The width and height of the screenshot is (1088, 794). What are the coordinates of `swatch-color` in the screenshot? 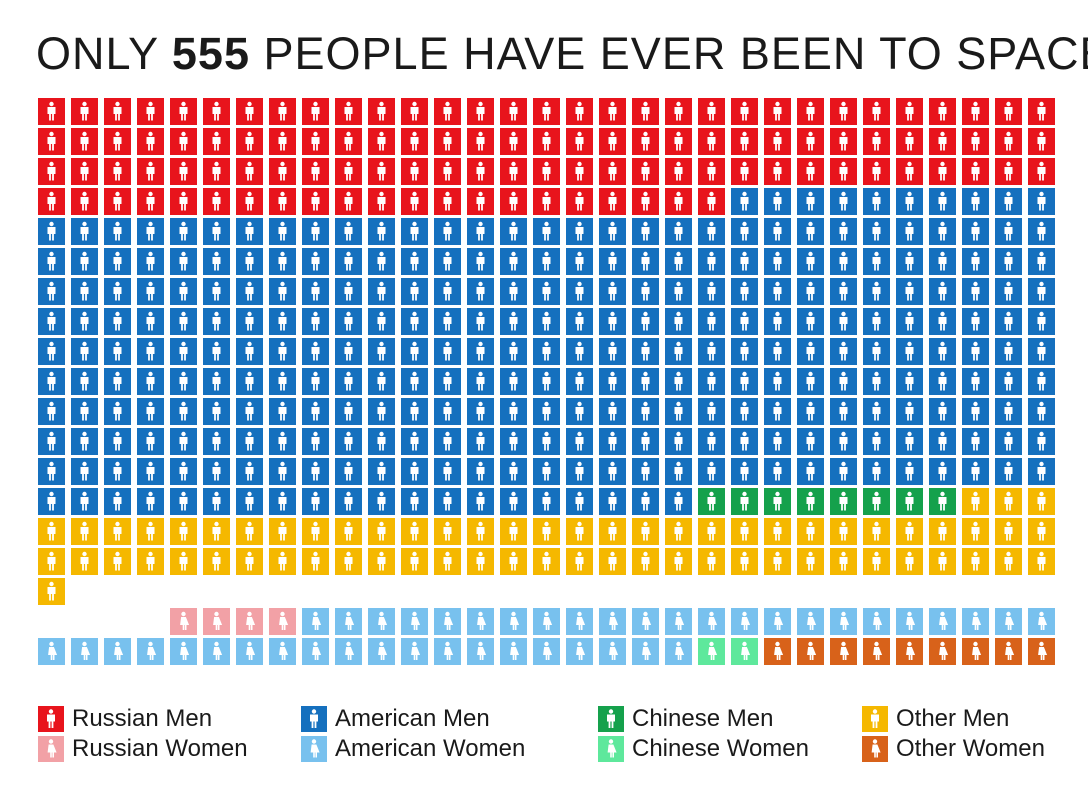 It's located at (875, 749).